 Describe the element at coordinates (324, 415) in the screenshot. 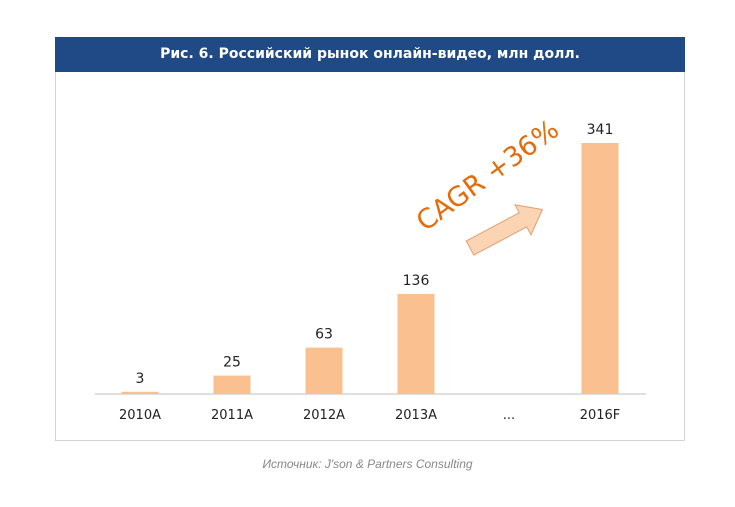

I see `x-tick-label: 2012A` at that location.